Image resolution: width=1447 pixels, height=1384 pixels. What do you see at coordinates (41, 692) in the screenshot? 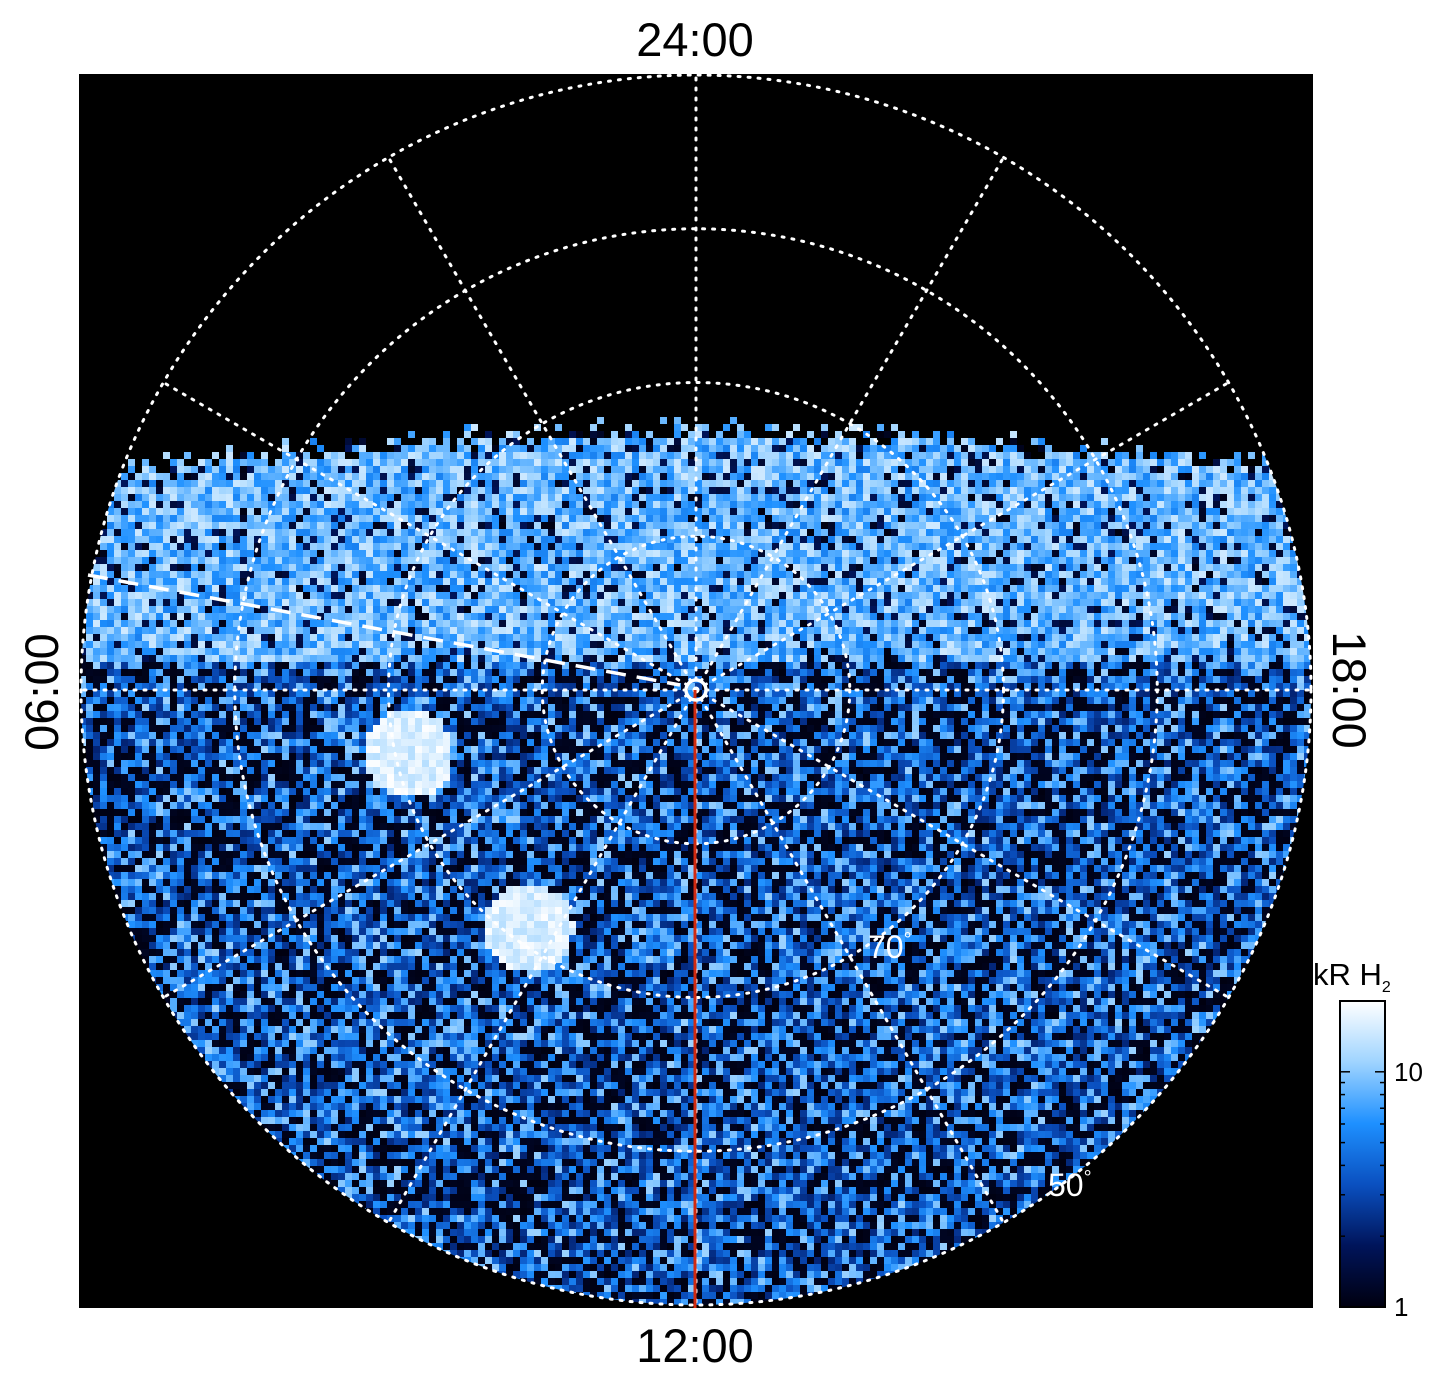
I see `local-time-label-left: 06:00` at bounding box center [41, 692].